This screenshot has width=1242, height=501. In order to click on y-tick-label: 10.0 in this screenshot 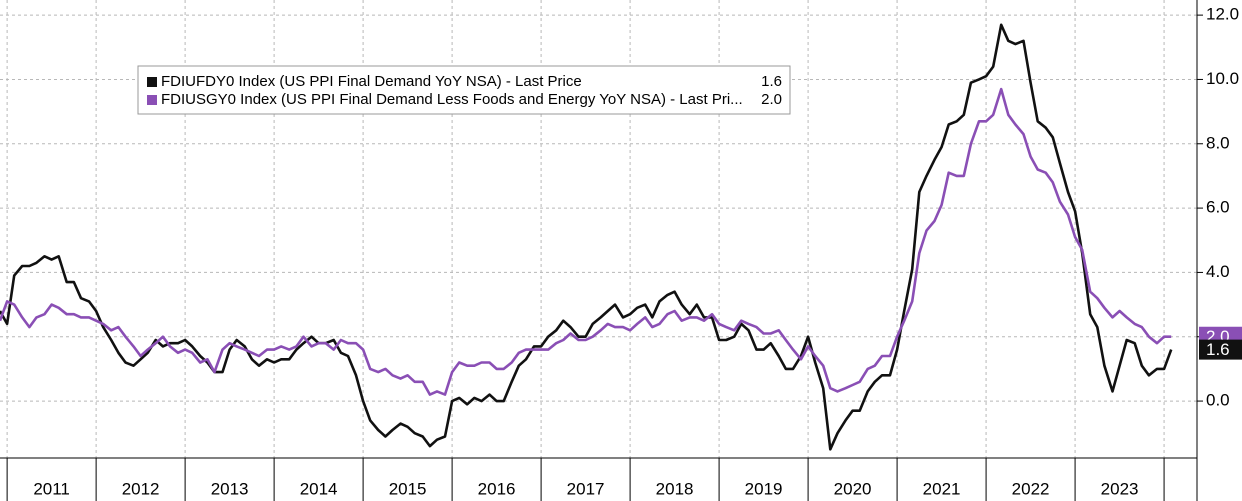, I will do `click(1222, 78)`.